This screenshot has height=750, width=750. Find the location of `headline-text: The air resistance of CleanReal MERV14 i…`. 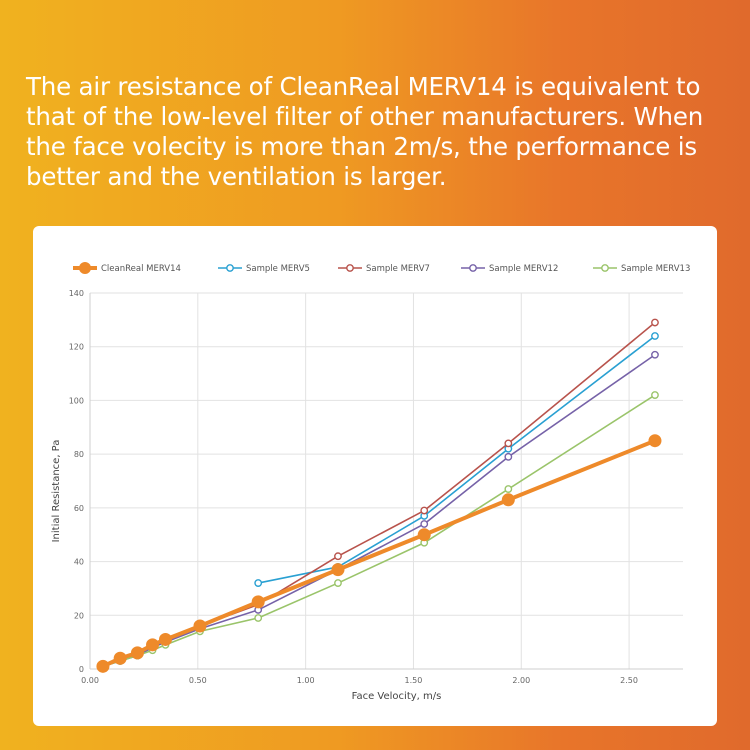

headline-text: The air resistance of CleanReal MERV14 i… is located at coordinates (365, 131).